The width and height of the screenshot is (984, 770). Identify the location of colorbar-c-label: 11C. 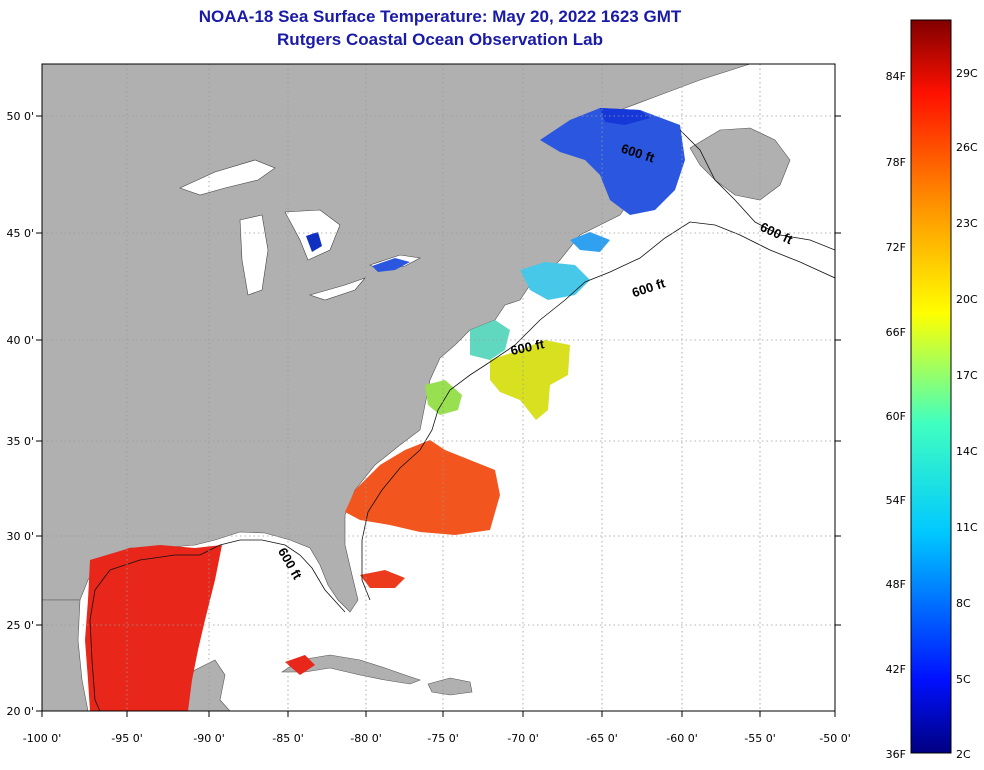
(967, 527).